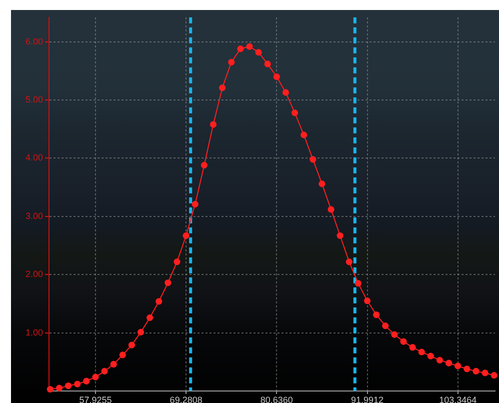 The width and height of the screenshot is (499, 403). I want to click on y-tick-label: 4.00, so click(34, 157).